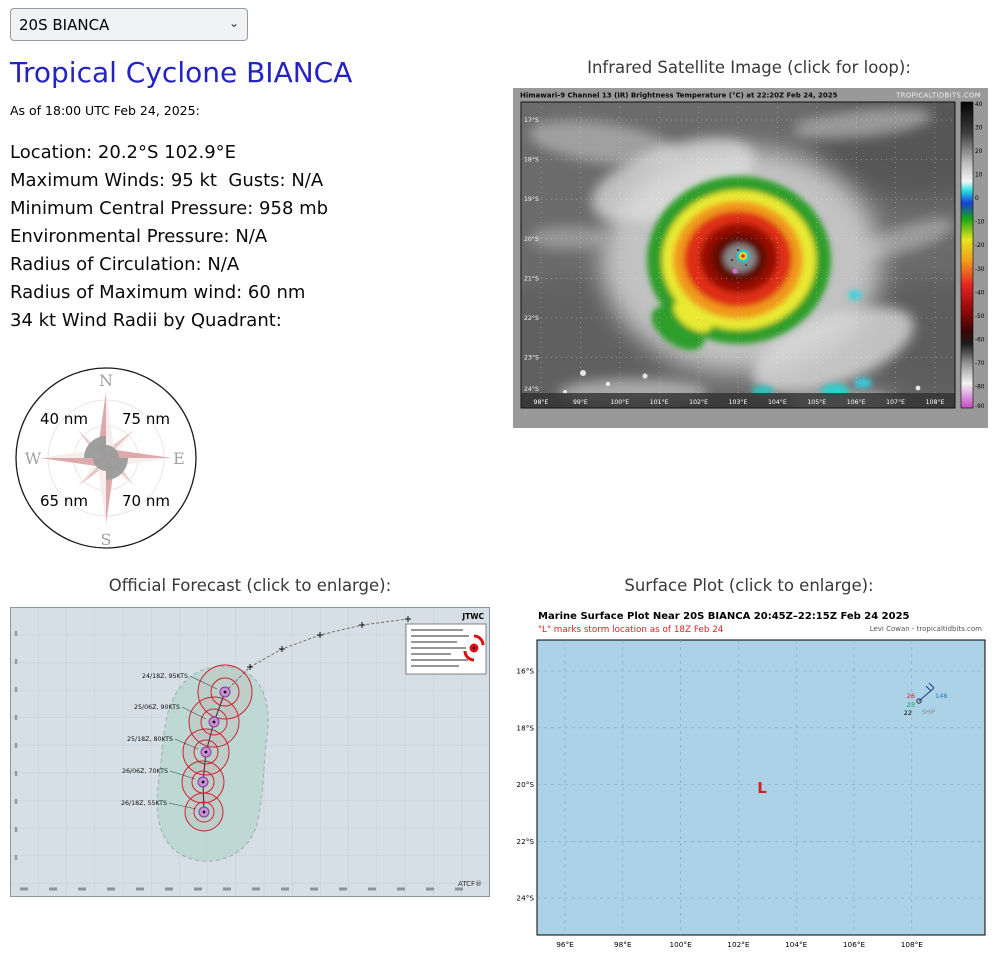  What do you see at coordinates (123, 152) in the screenshot?
I see `info-location: Location: 20.2°S 102.9°E` at bounding box center [123, 152].